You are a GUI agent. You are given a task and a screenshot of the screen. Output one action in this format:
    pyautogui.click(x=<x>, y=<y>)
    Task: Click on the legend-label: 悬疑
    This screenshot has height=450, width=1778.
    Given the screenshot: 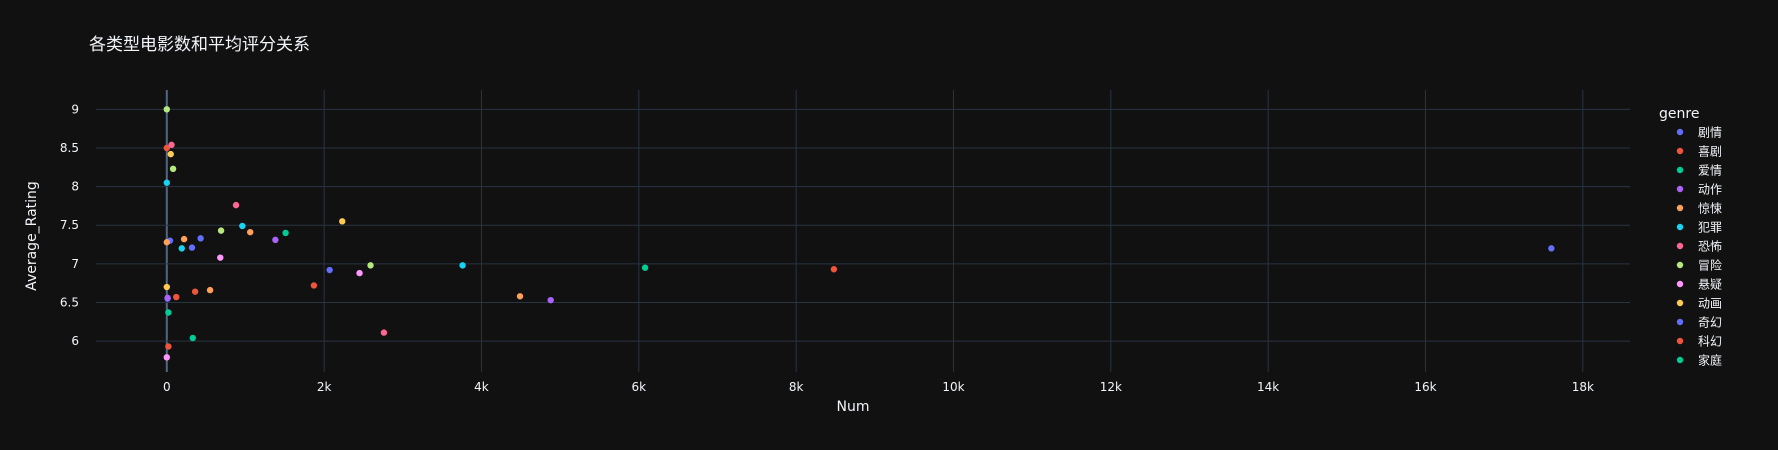 What is the action you would take?
    pyautogui.click(x=1710, y=284)
    